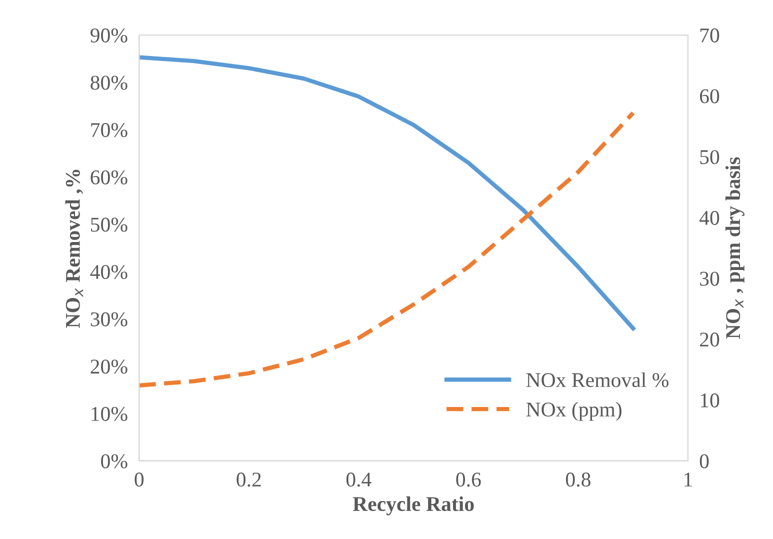 This screenshot has width=773, height=539. I want to click on y-tick-label: 60%, so click(109, 177).